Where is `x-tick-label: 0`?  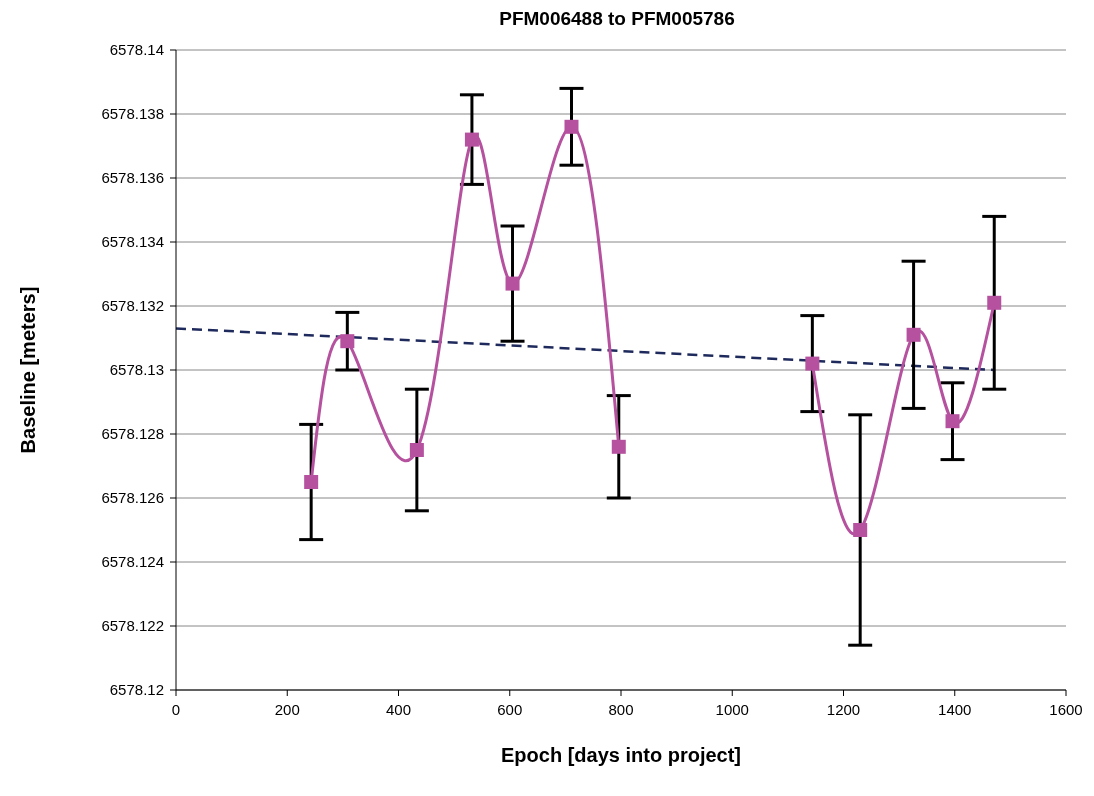
x-tick-label: 0 is located at coordinates (176, 709).